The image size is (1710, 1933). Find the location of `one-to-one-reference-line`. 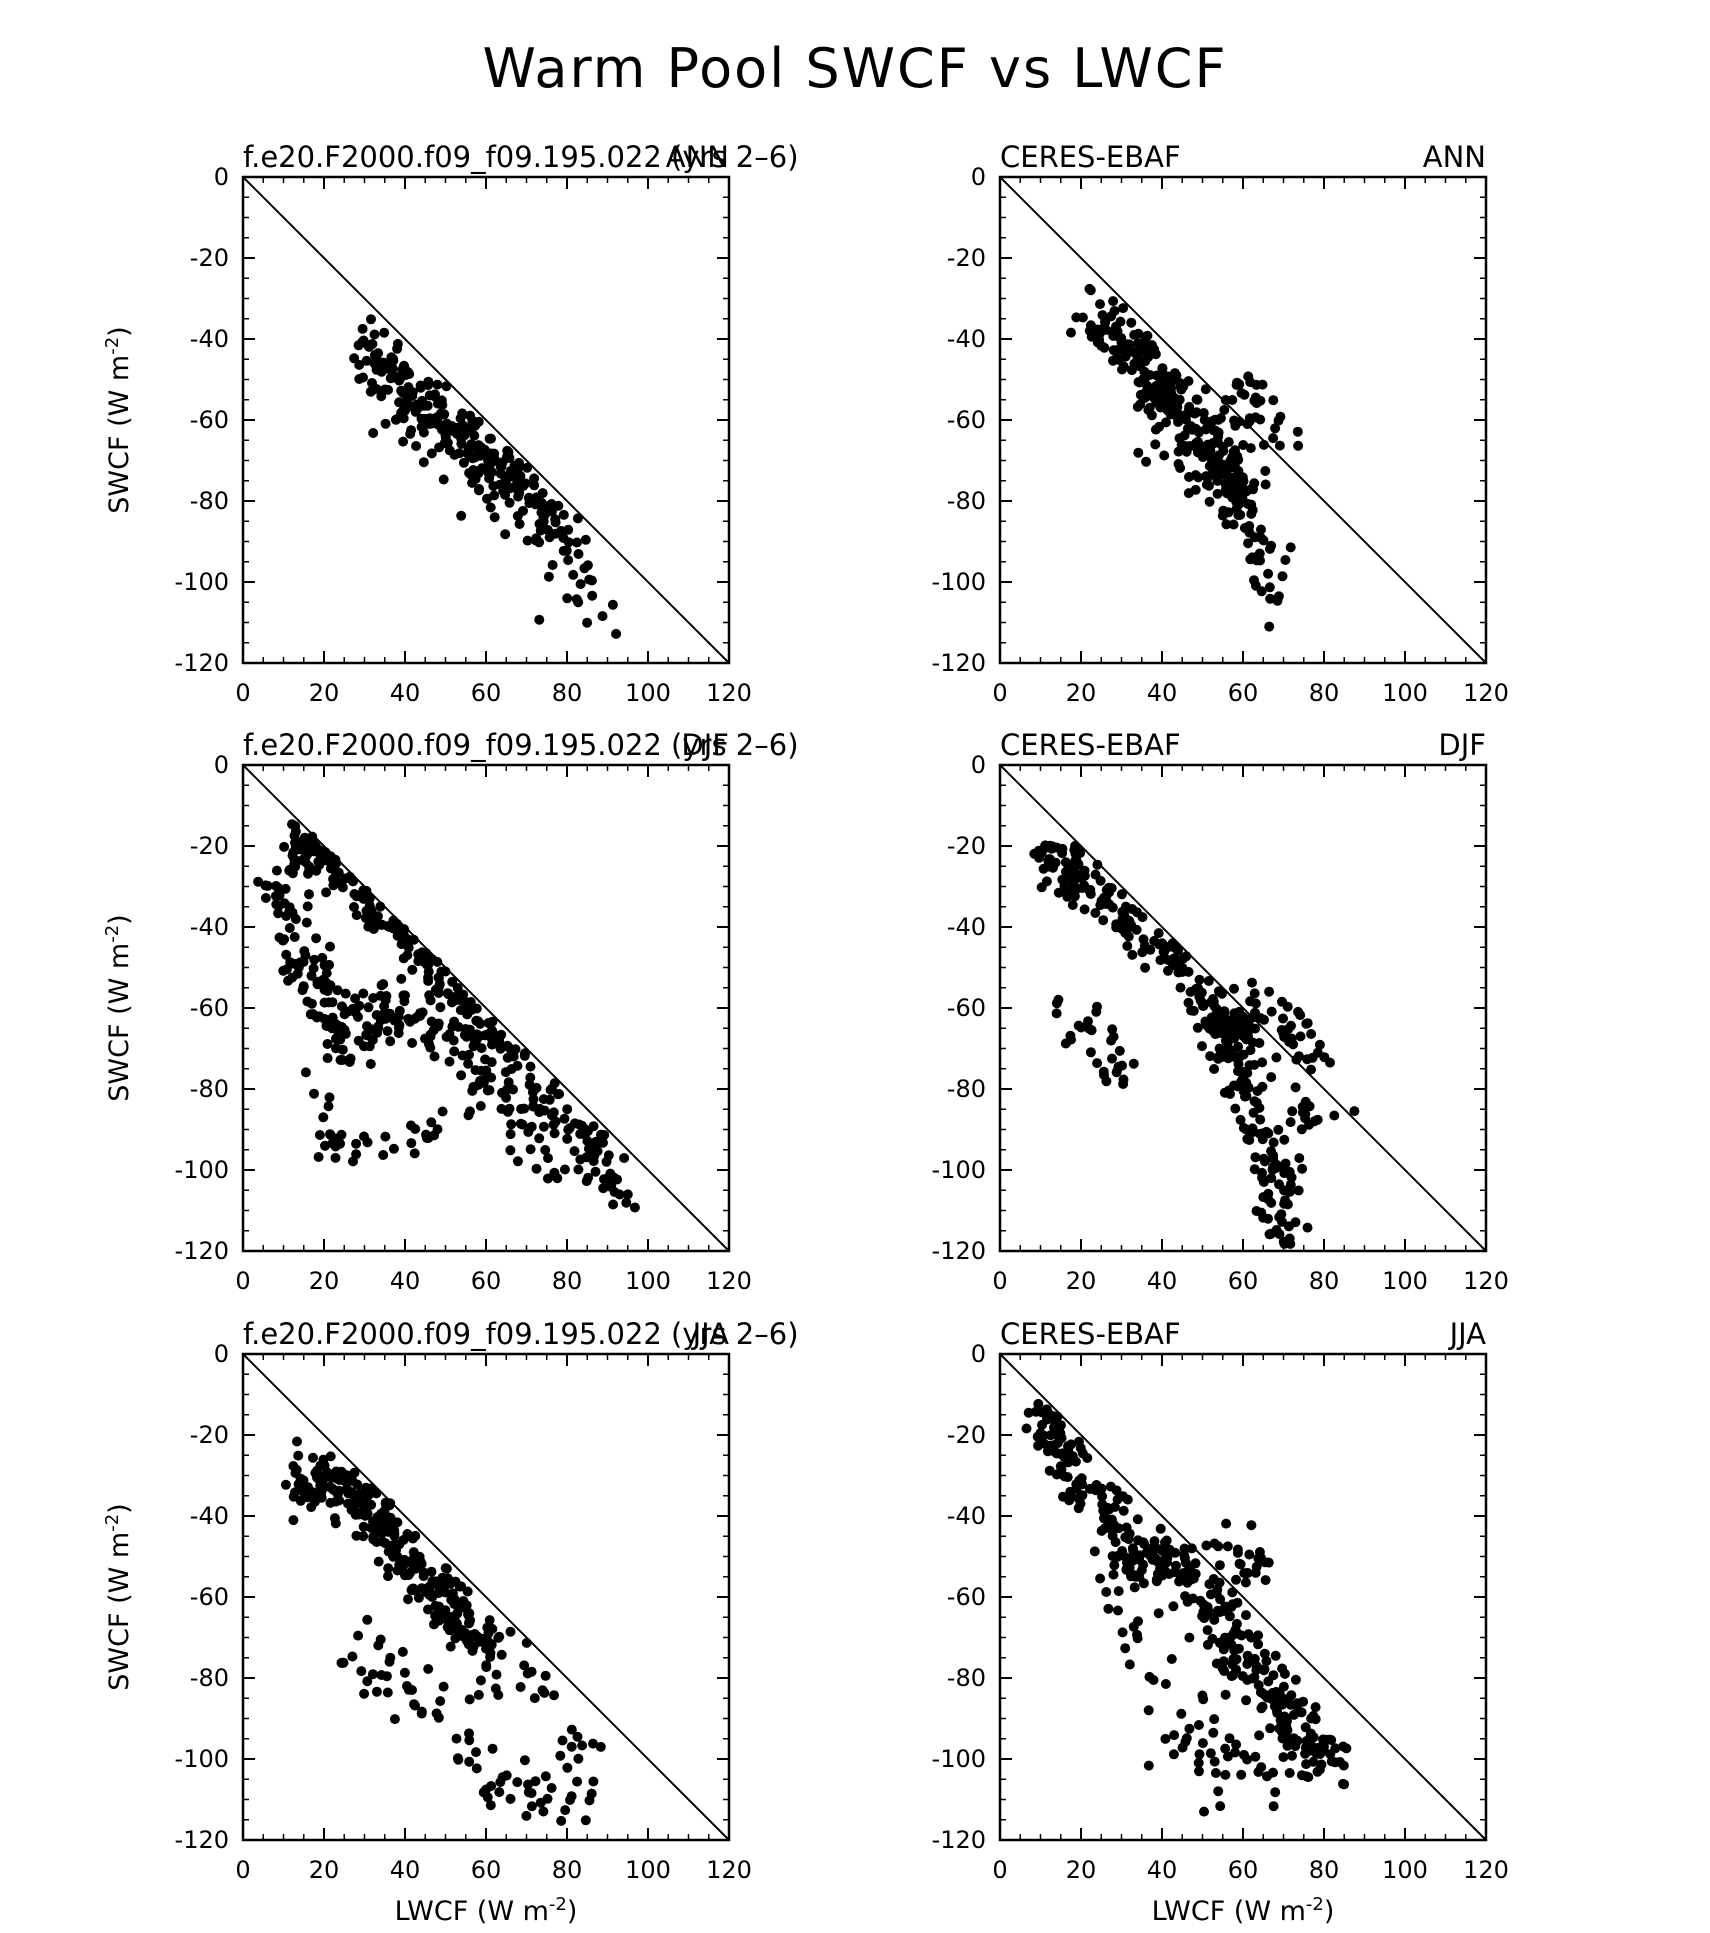

one-to-one-reference-line is located at coordinates (486, 420).